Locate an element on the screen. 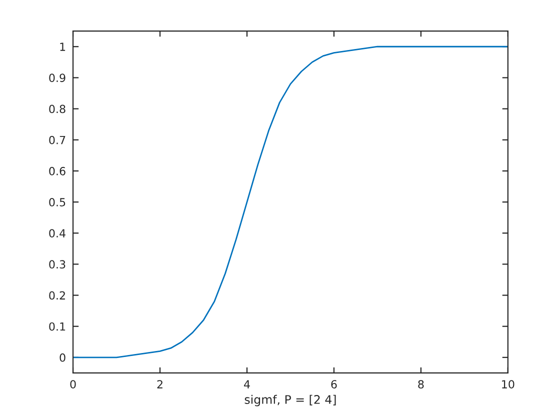 The image size is (560, 420). y-tick-label: 0.2 is located at coordinates (57, 295).